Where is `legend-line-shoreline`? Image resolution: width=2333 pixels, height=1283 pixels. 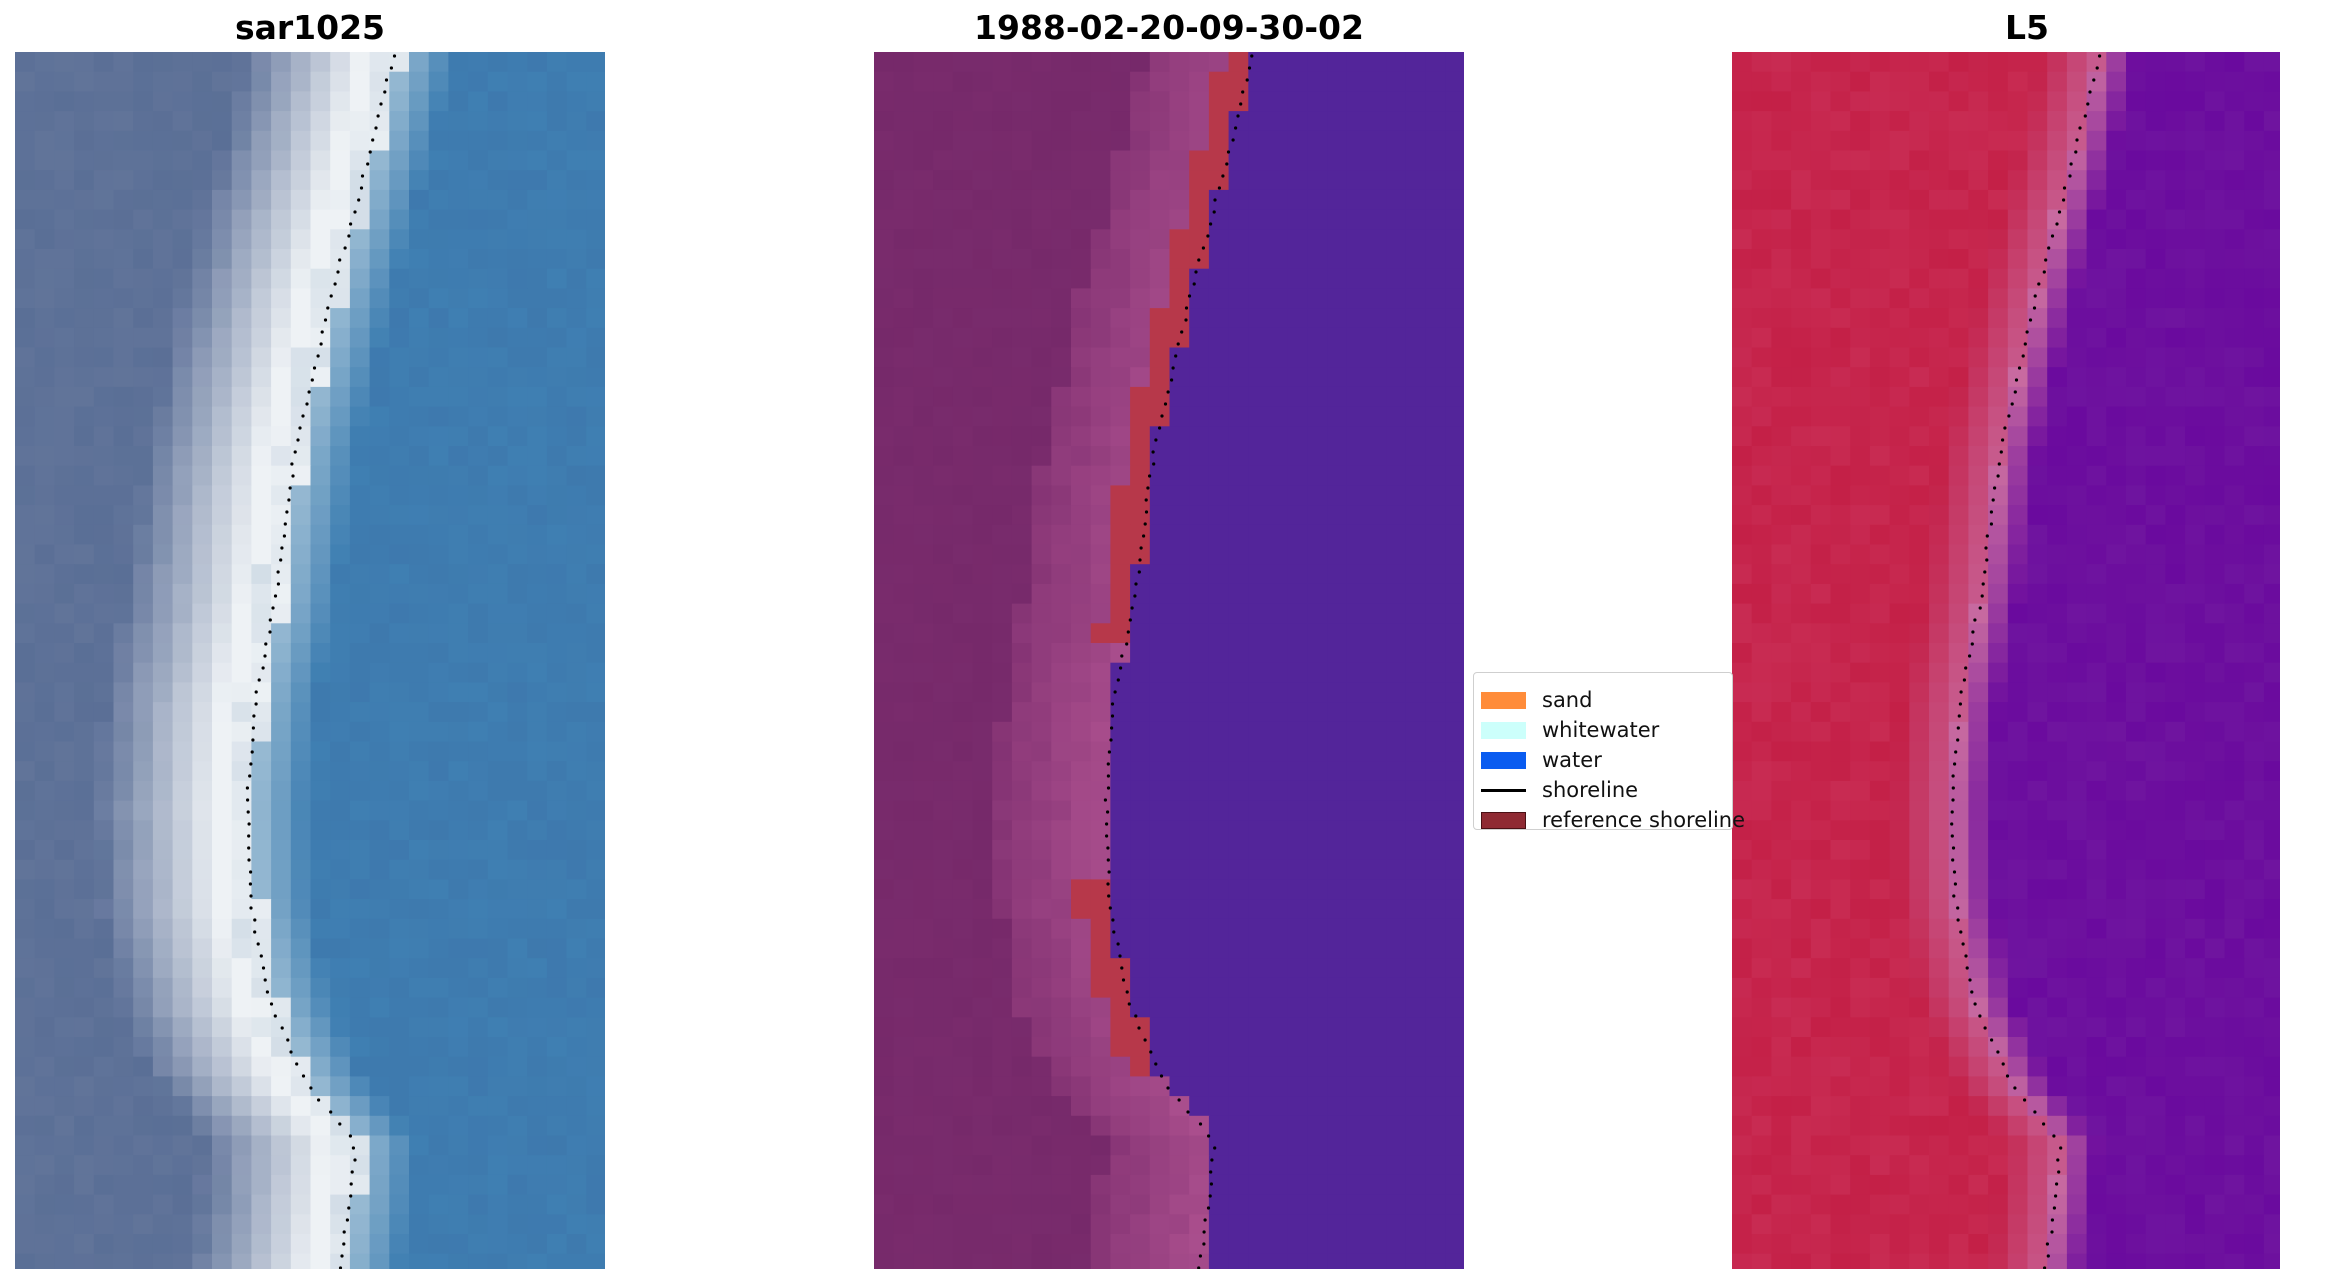 legend-line-shoreline is located at coordinates (1503, 790).